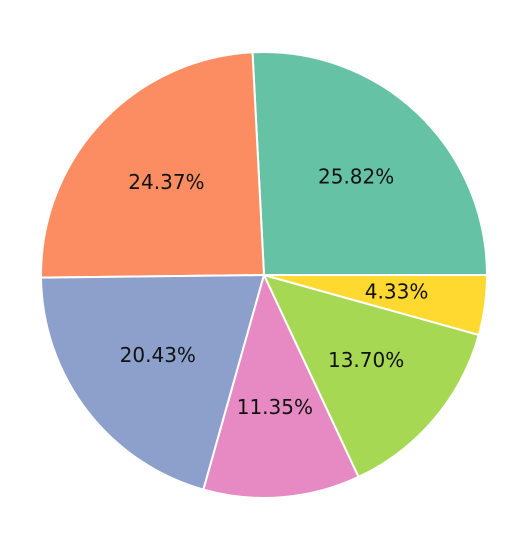  What do you see at coordinates (166, 182) in the screenshot?
I see `value-label: 24.37%` at bounding box center [166, 182].